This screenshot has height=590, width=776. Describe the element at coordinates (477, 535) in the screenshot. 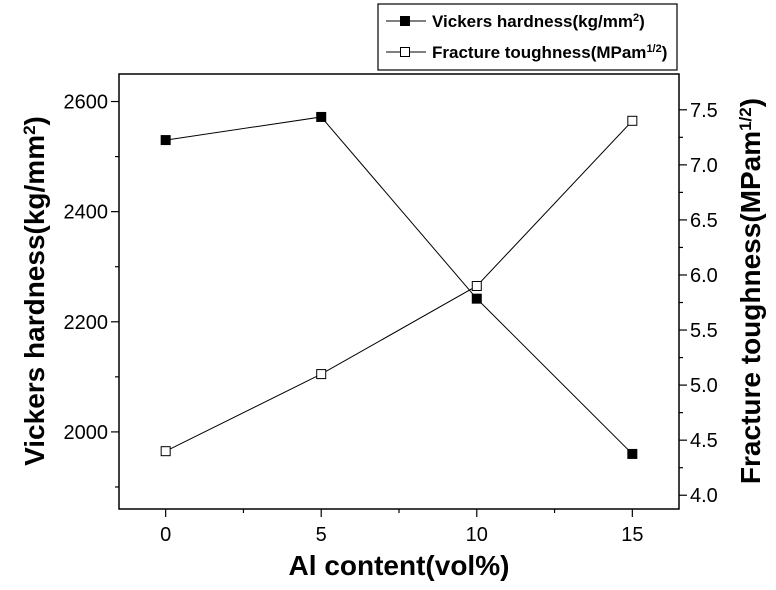

I see `x-tick-label: 10` at that location.